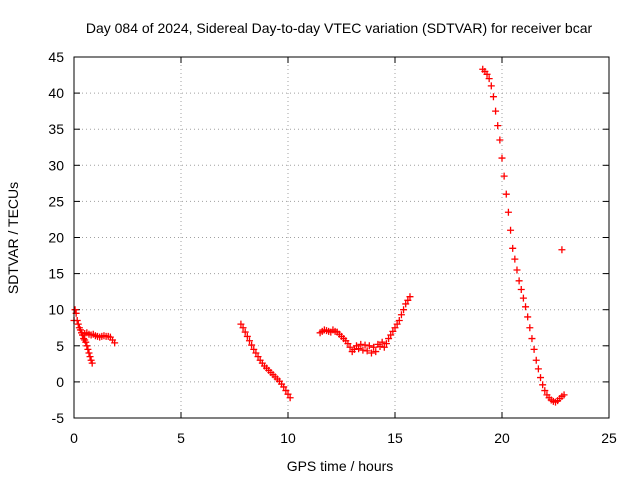 Image resolution: width=640 pixels, height=480 pixels. I want to click on x-axis-label: GPS time / hours, so click(340, 466).